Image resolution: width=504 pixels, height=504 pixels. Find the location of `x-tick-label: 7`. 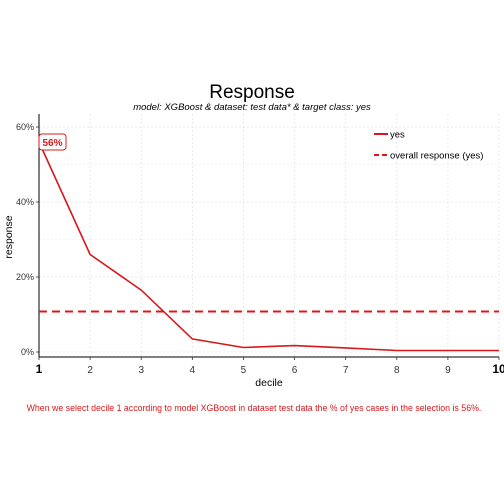

x-tick-label: 7 is located at coordinates (346, 370).